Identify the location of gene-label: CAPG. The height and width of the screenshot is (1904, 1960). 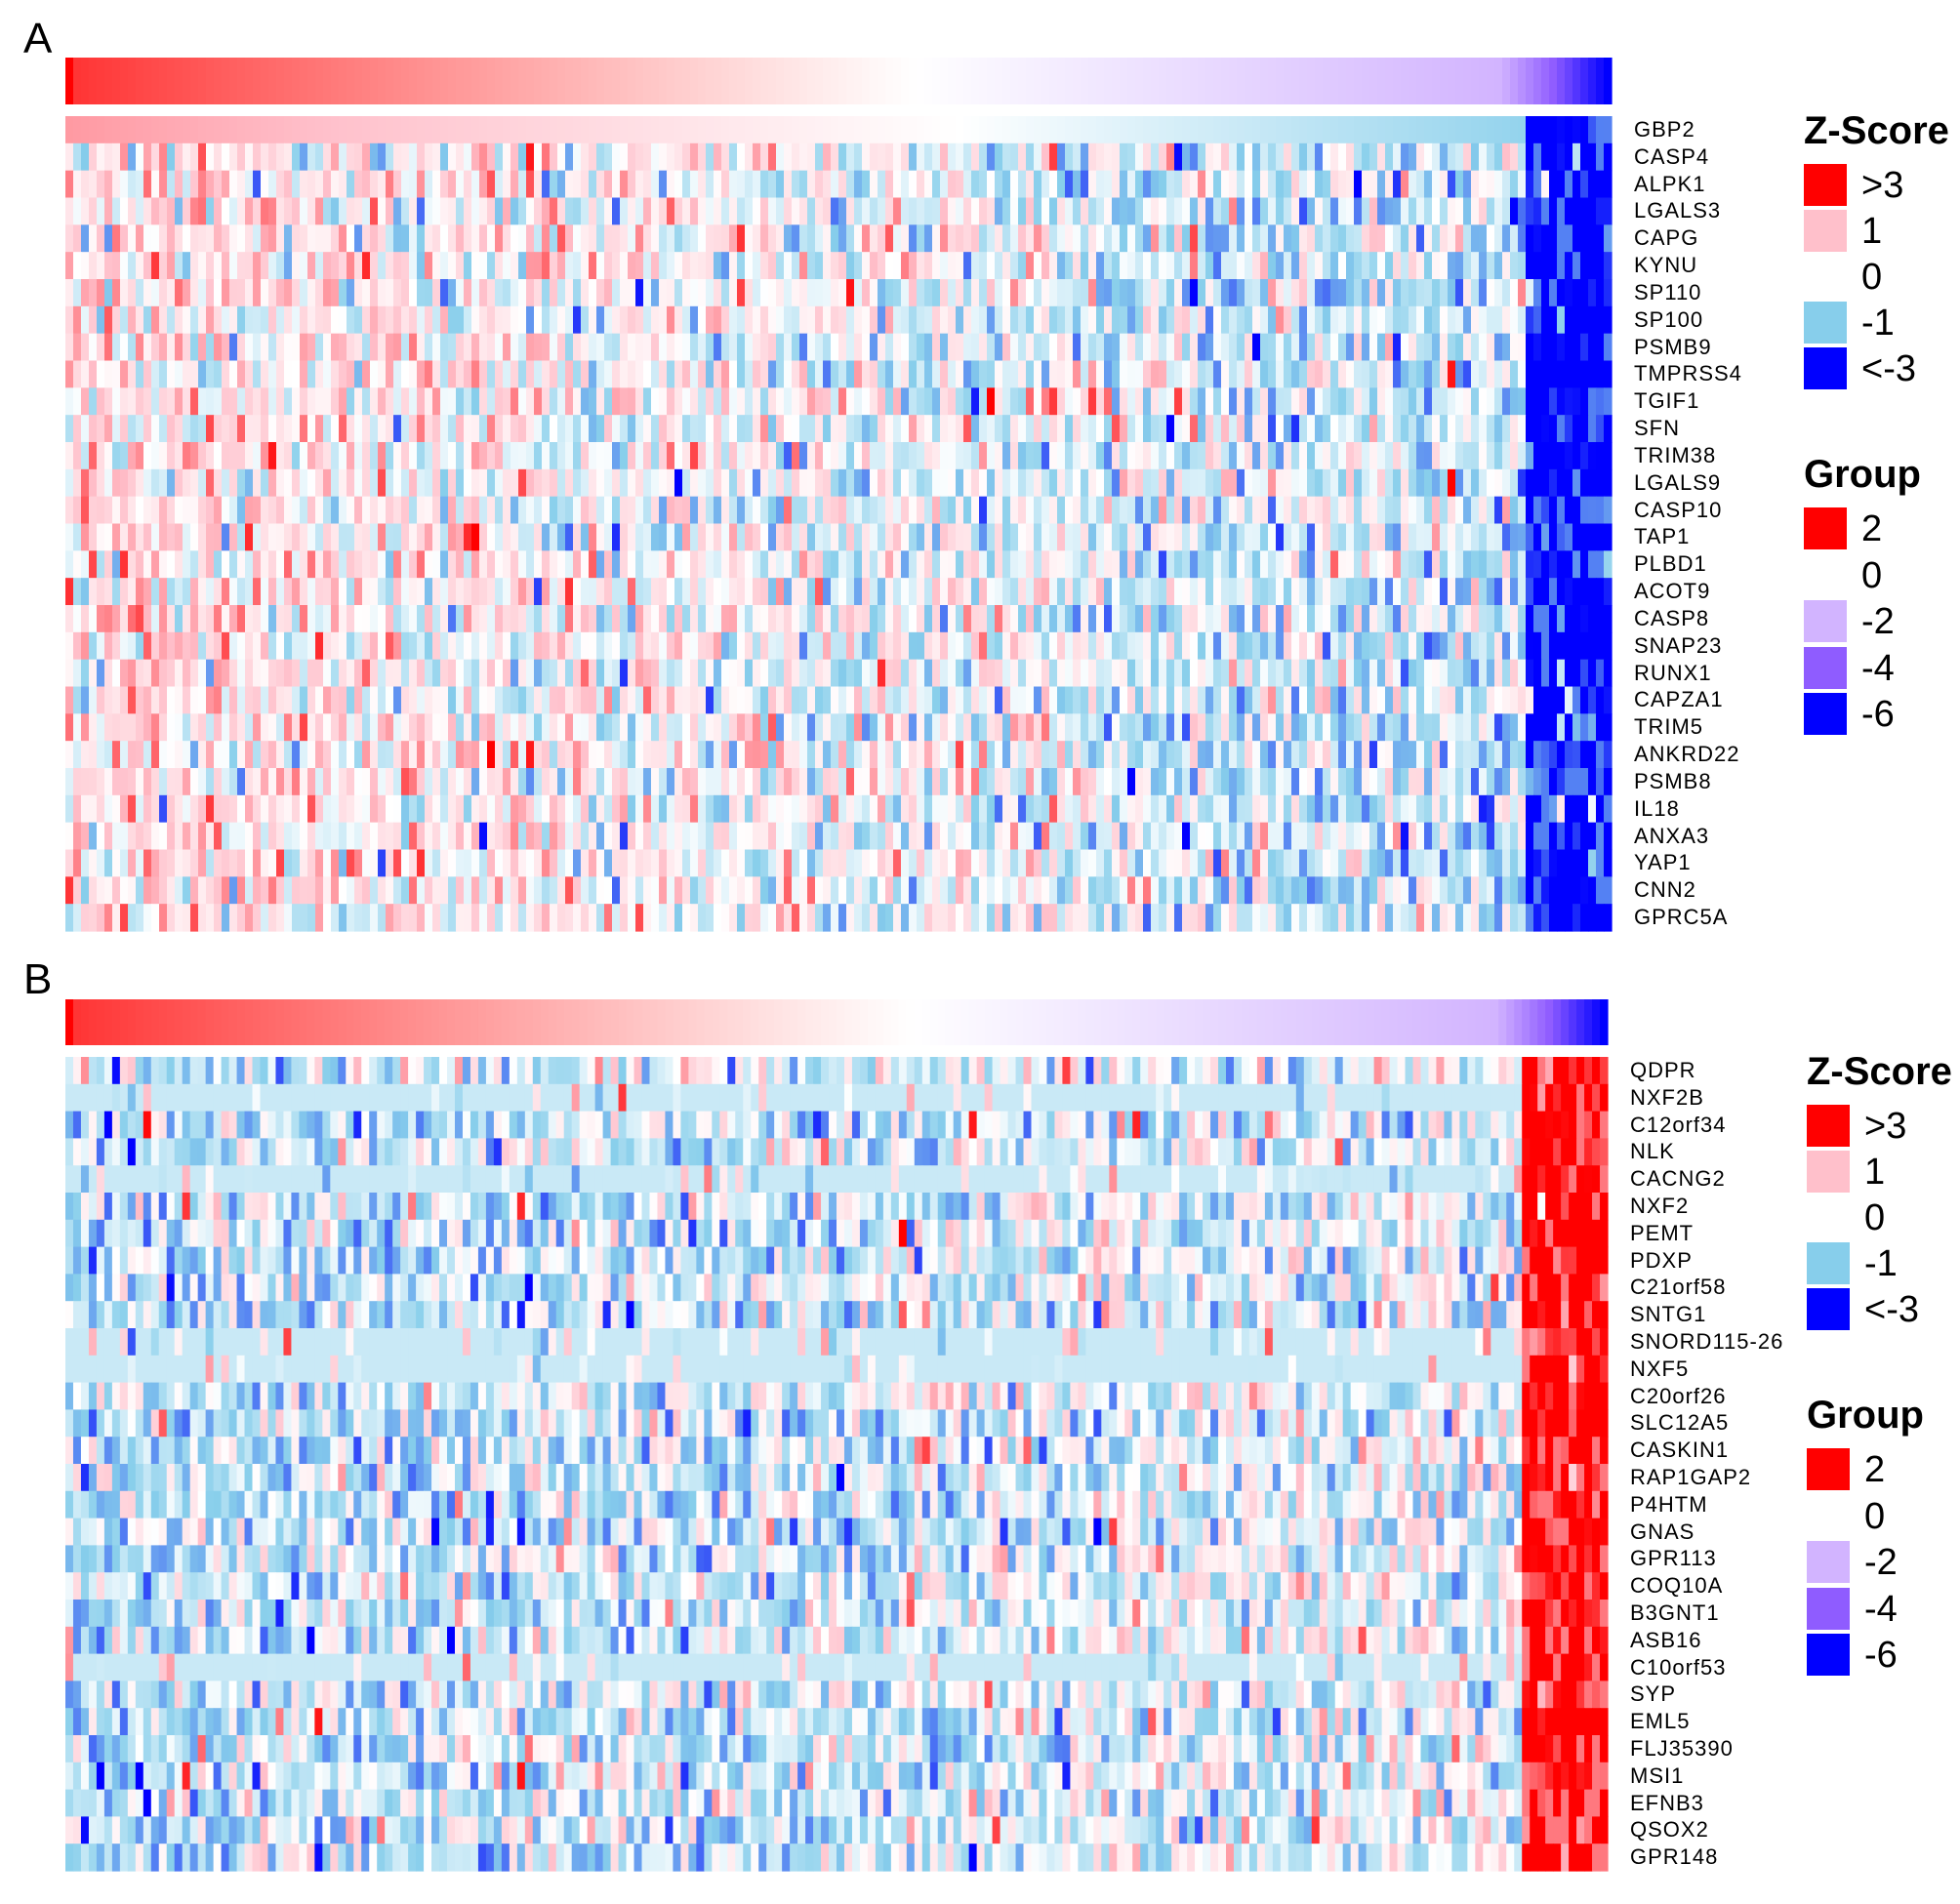
(1667, 238).